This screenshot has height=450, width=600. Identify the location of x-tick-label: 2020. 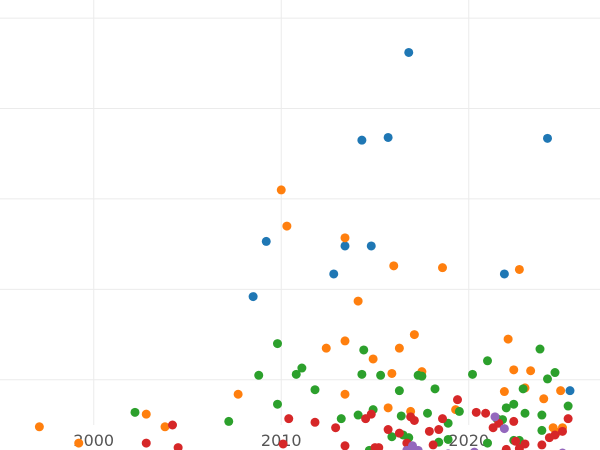
(468, 440).